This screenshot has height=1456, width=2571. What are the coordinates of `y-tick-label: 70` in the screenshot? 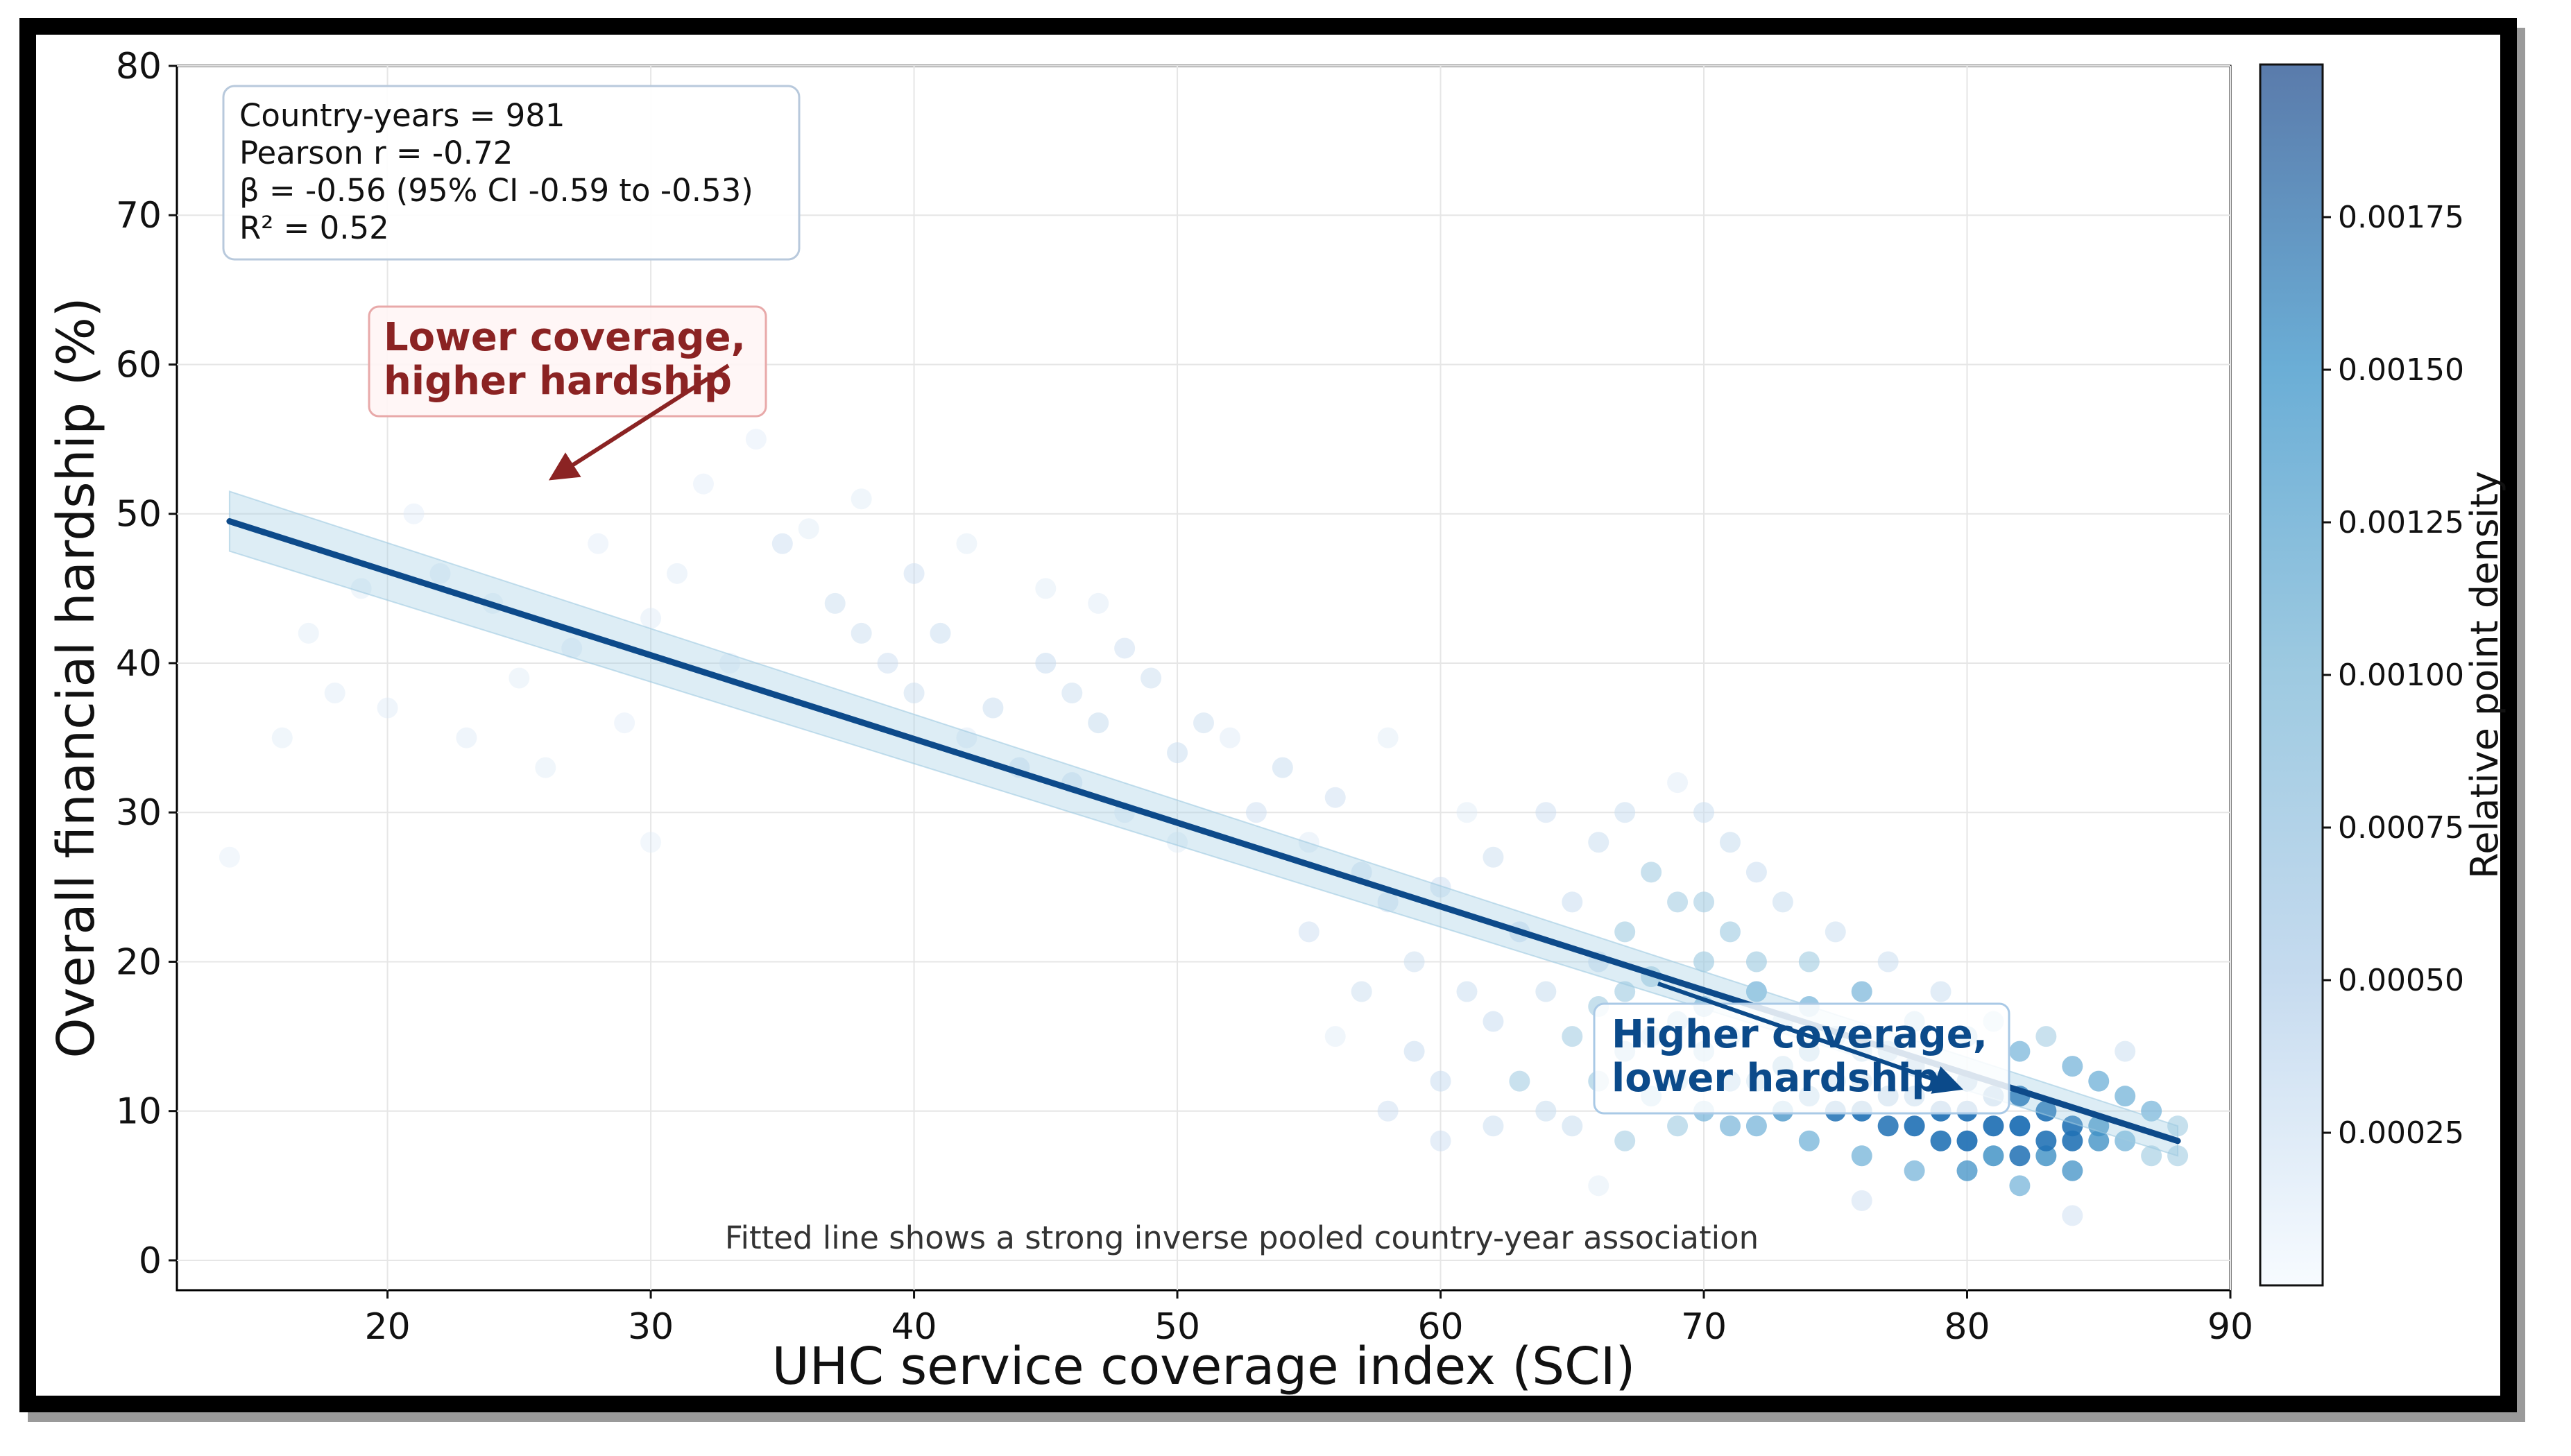 It's located at (139, 216).